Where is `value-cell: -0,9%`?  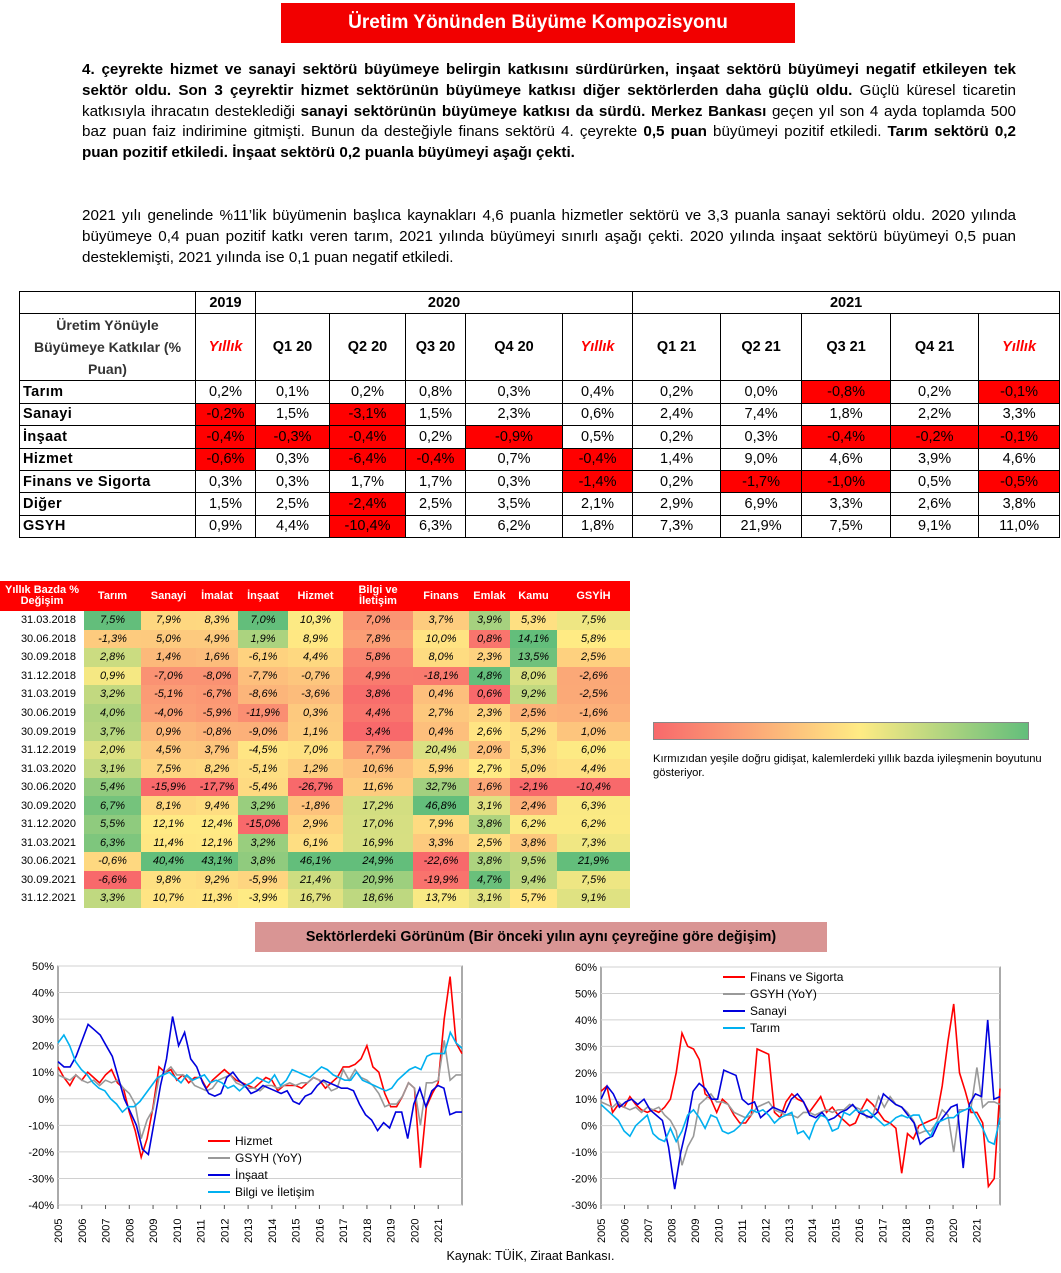
value-cell: -0,9% is located at coordinates (514, 437).